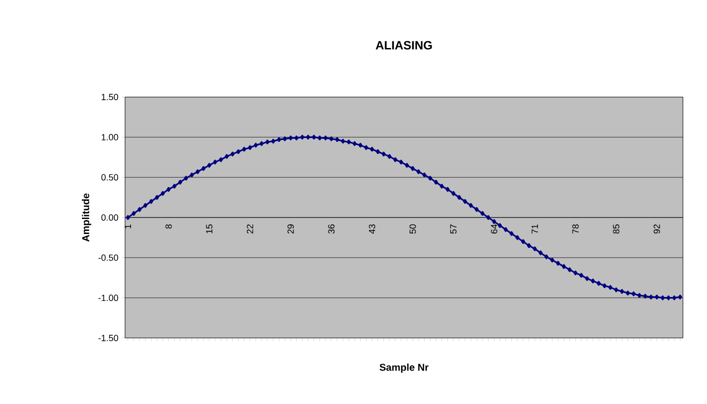  Describe the element at coordinates (290, 229) in the screenshot. I see `x-tick-label: 29` at that location.